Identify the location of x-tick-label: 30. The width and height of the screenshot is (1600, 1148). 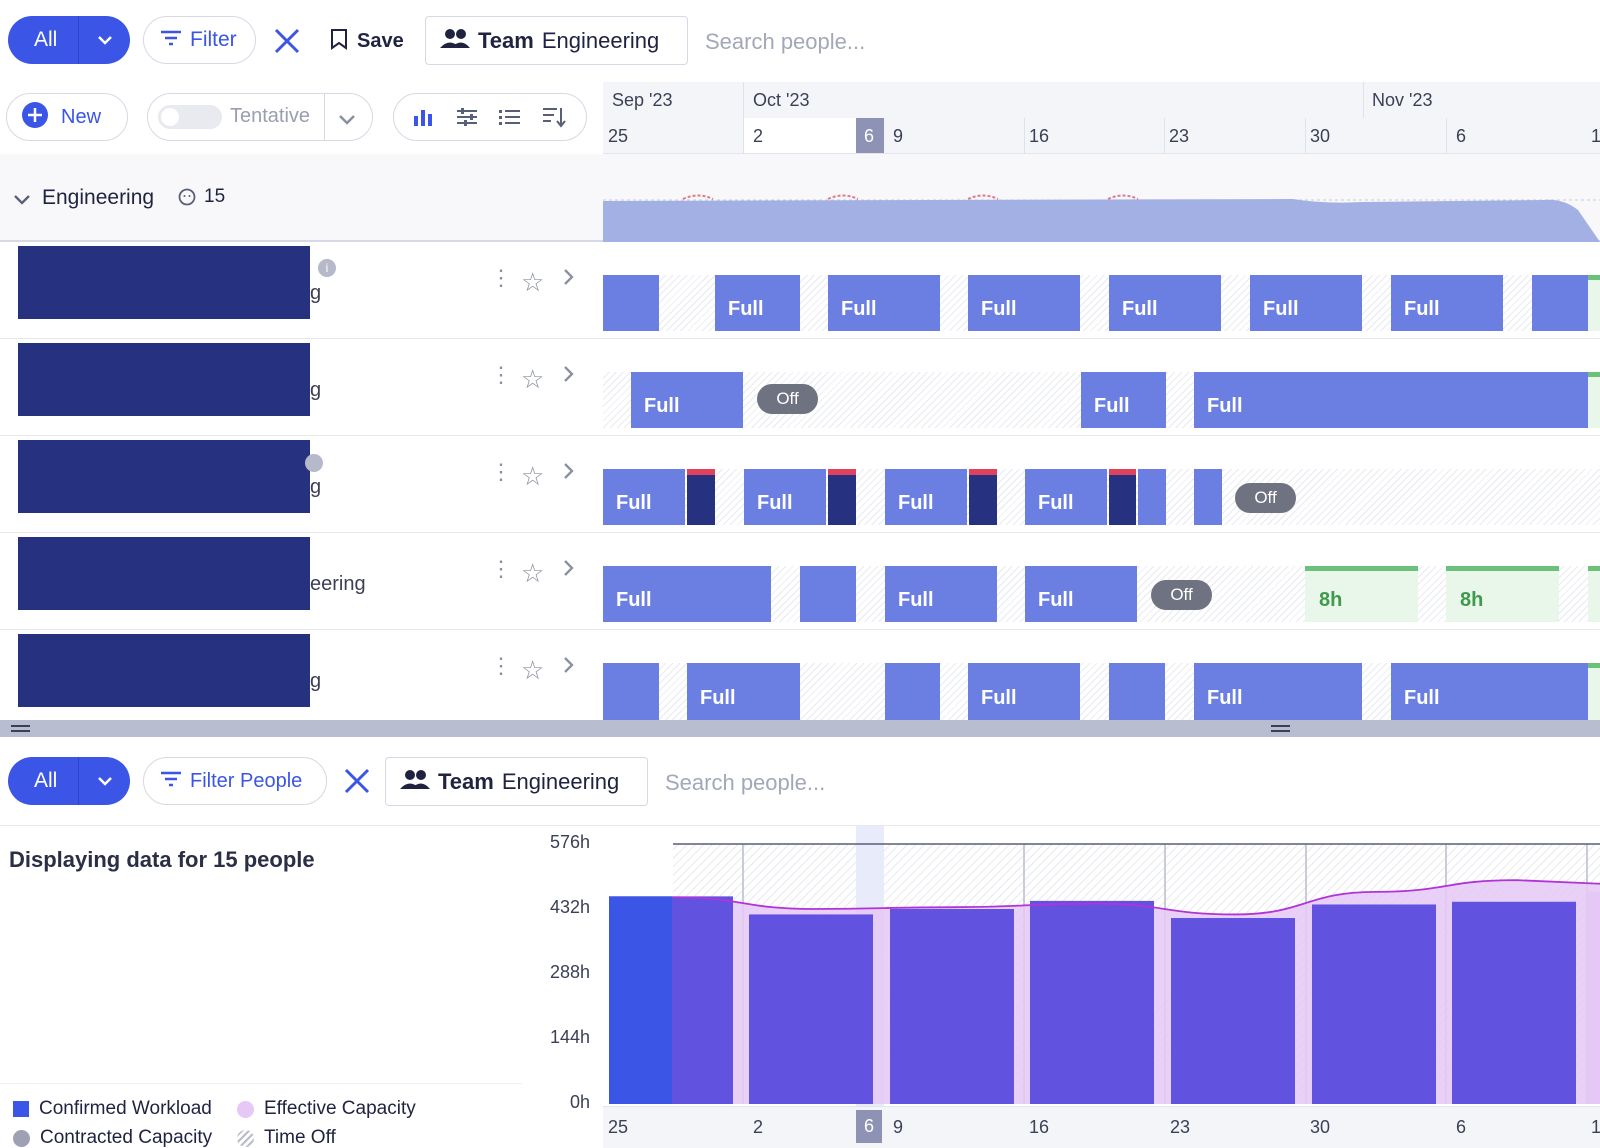
(1320, 1127).